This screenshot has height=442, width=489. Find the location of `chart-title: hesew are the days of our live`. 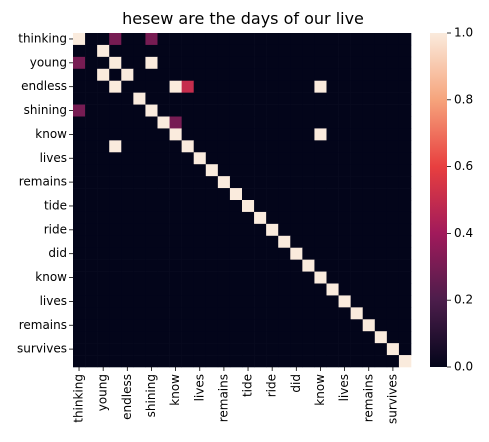

chart-title: hesew are the days of our live is located at coordinates (243, 18).